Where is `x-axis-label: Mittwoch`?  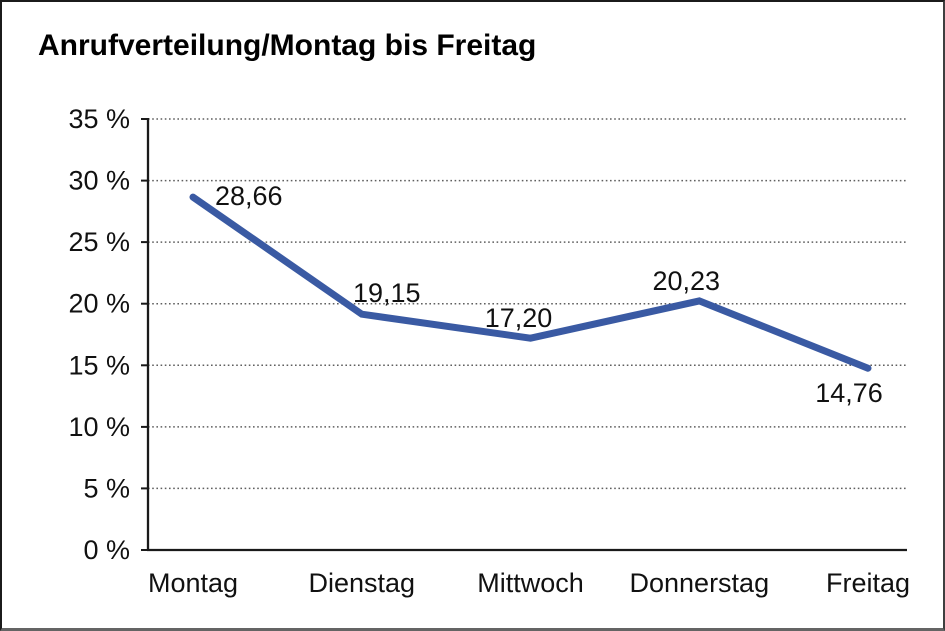 x-axis-label: Mittwoch is located at coordinates (530, 583).